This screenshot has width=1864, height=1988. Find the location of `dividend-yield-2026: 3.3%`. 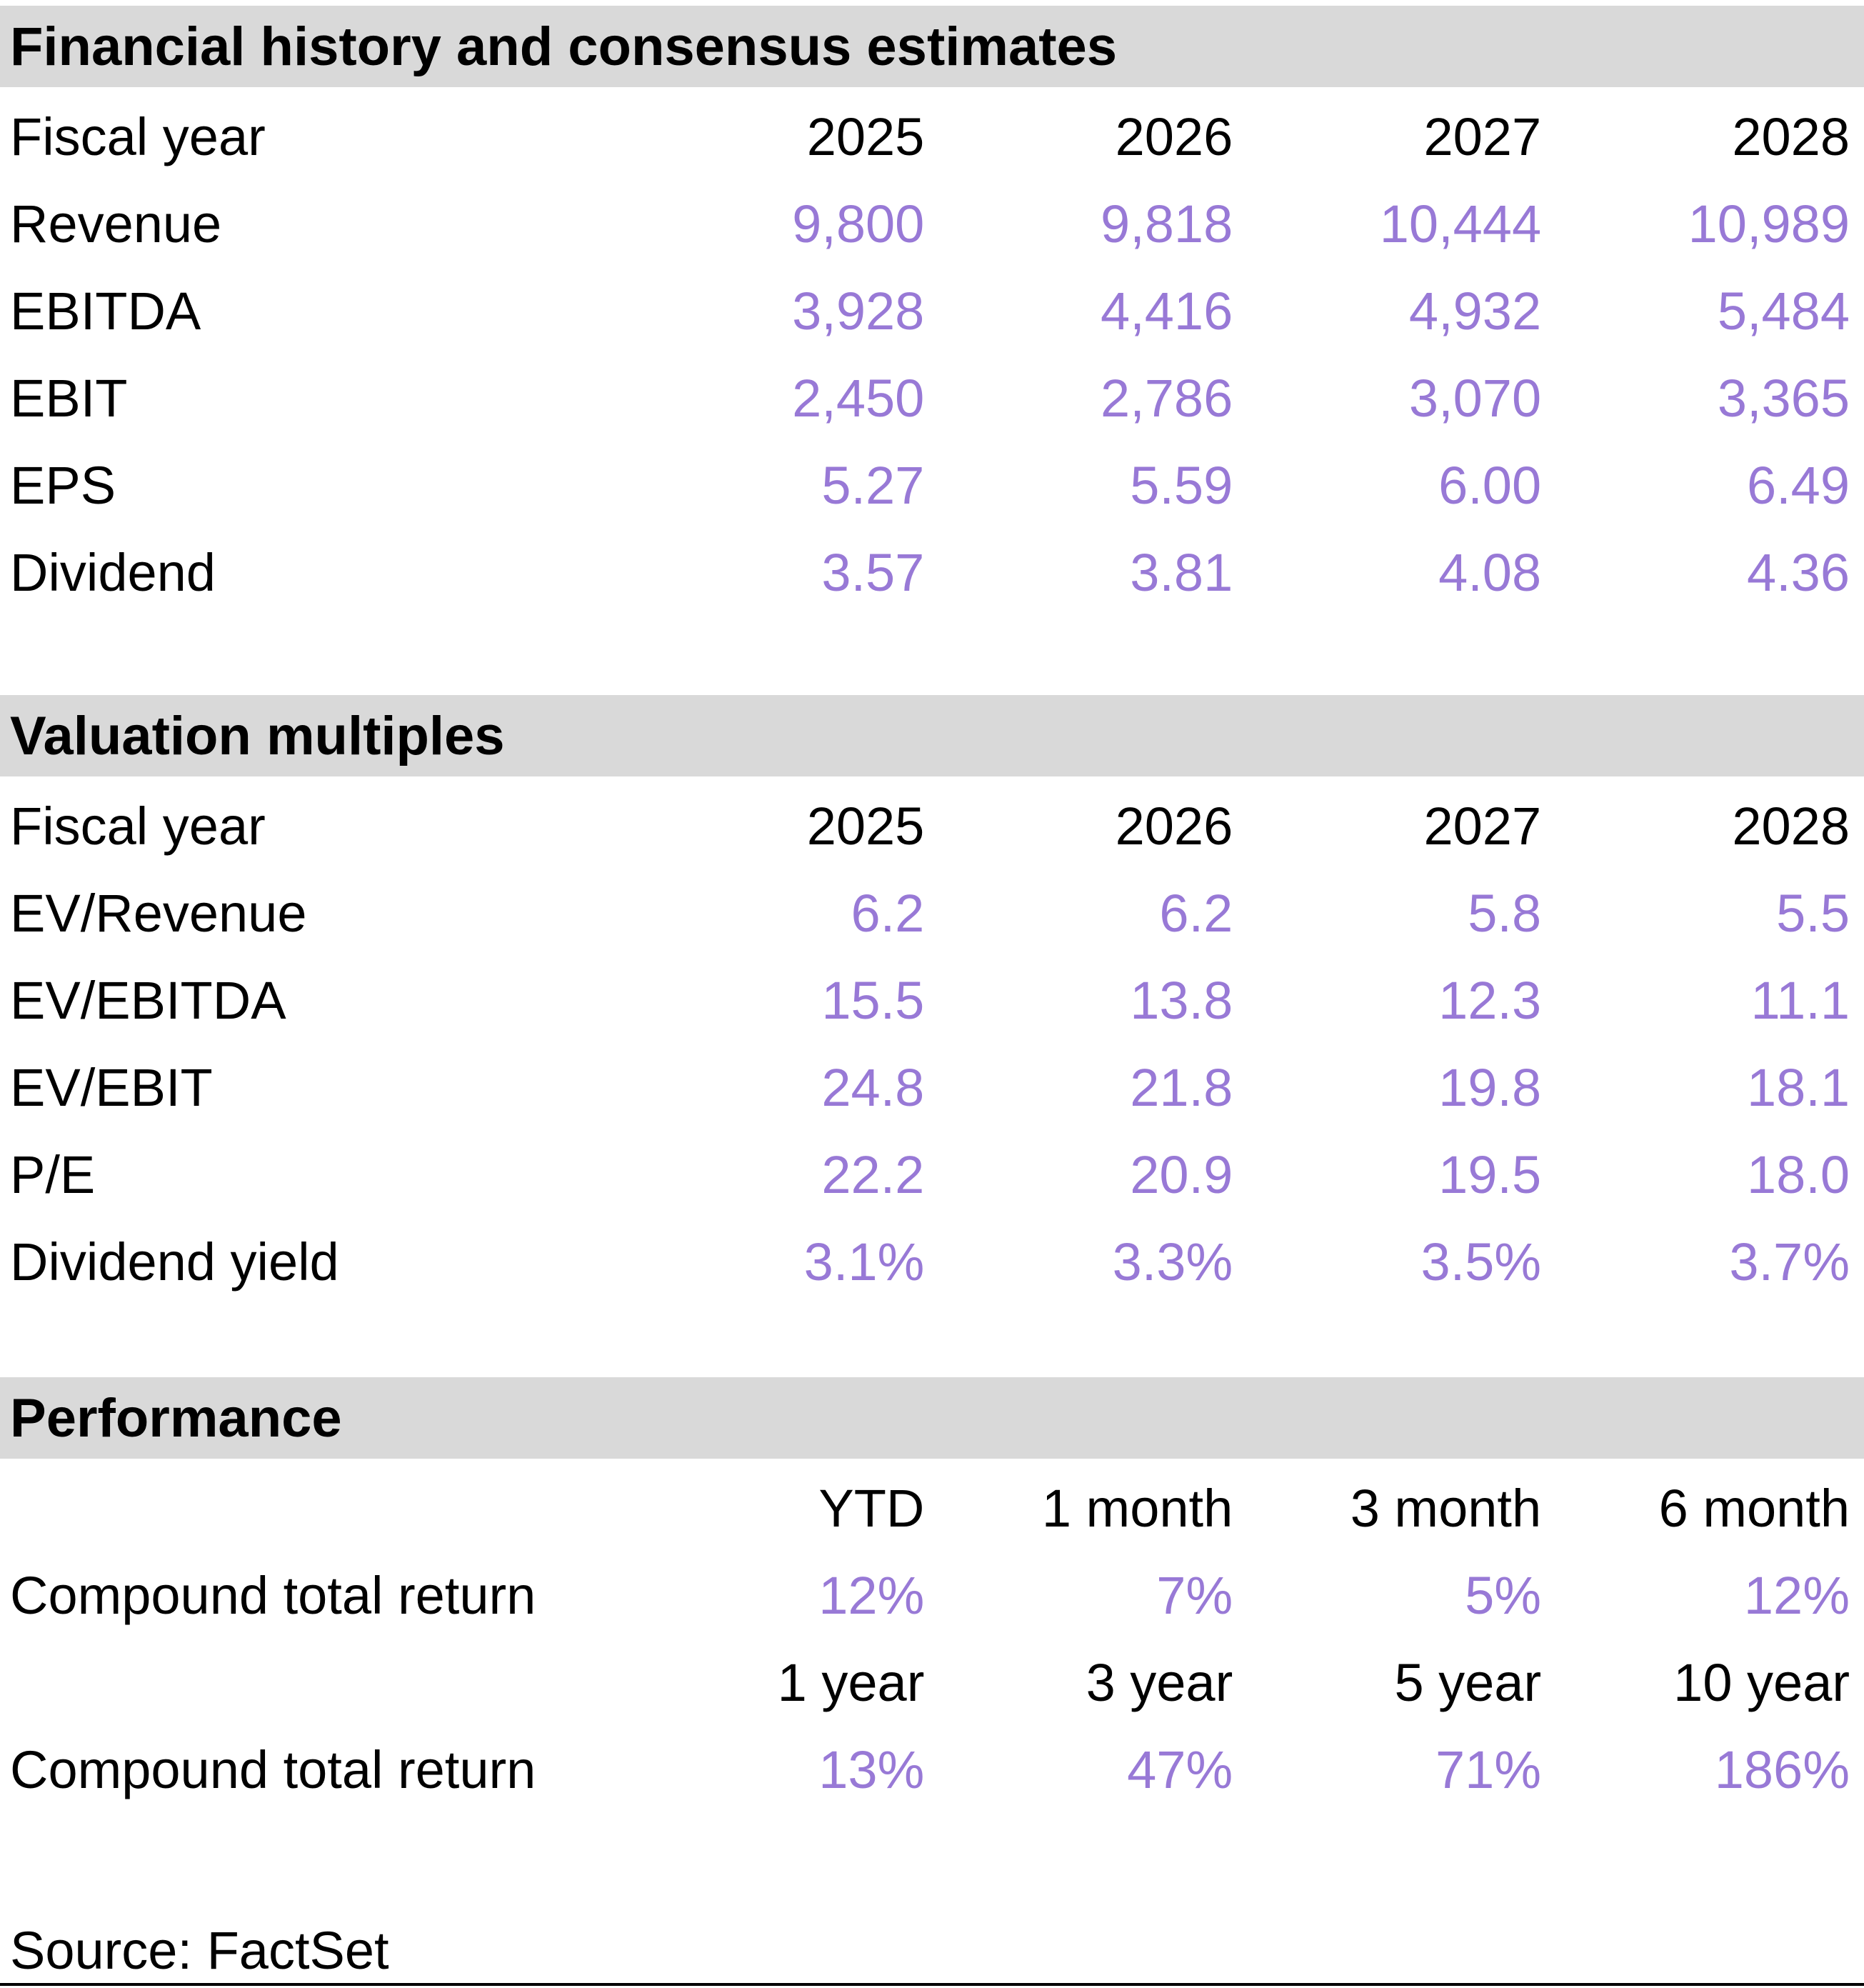

dividend-yield-2026: 3.3% is located at coordinates (1172, 1262).